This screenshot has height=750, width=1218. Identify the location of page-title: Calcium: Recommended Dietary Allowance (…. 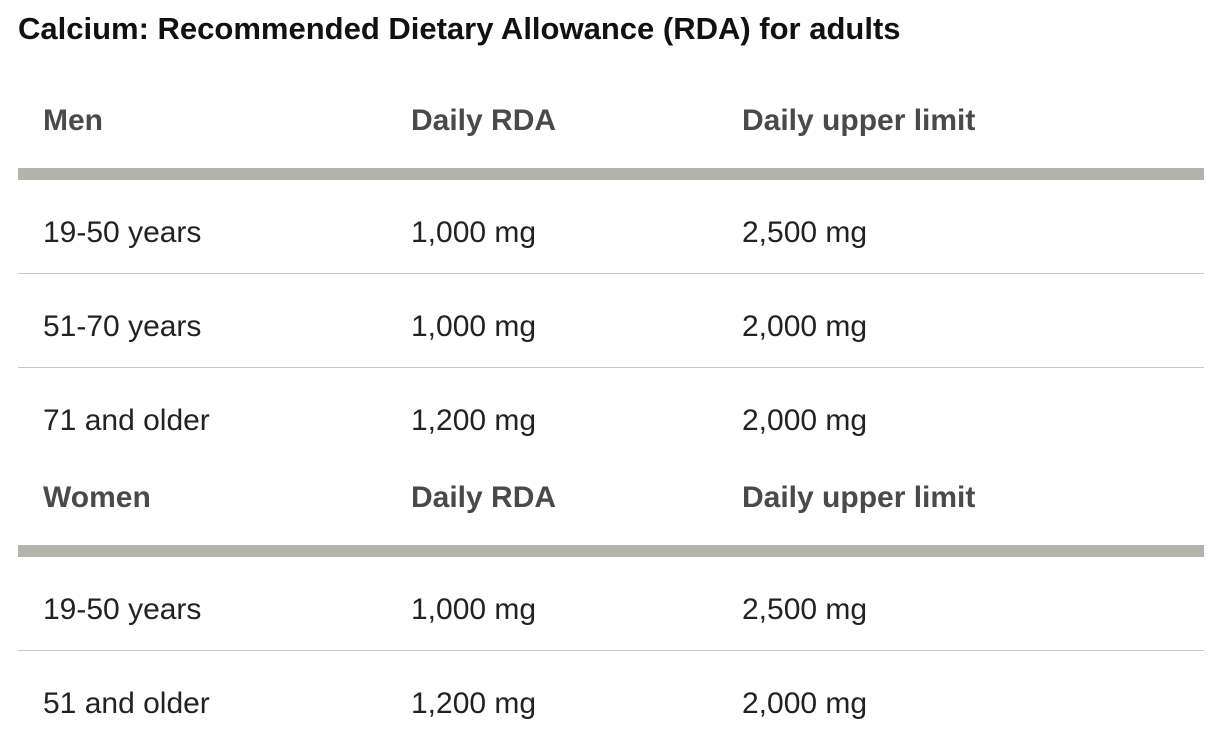
(459, 28).